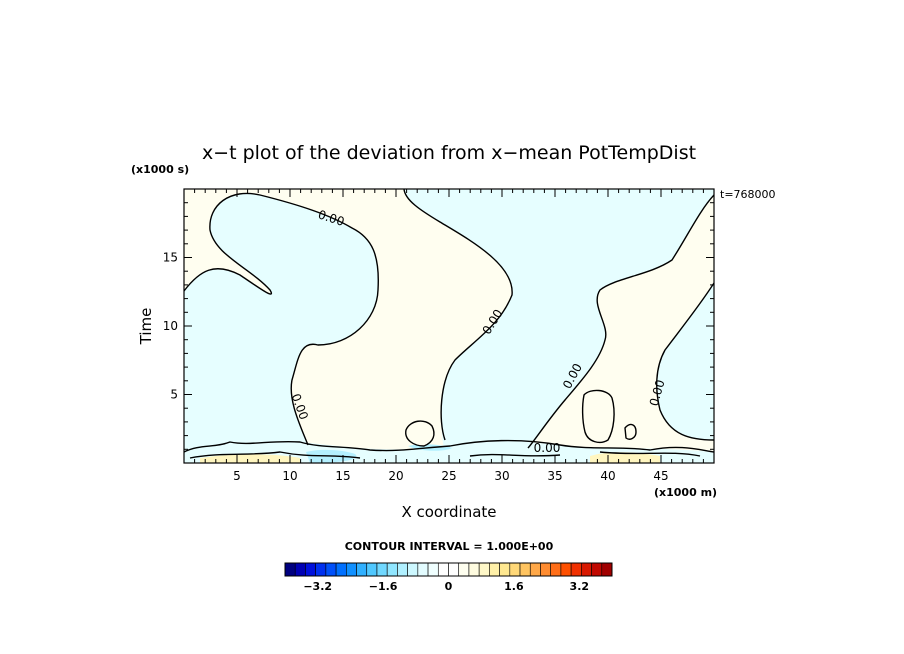 Image resolution: width=904 pixels, height=654 pixels. I want to click on colorbar-frame, so click(448, 569).